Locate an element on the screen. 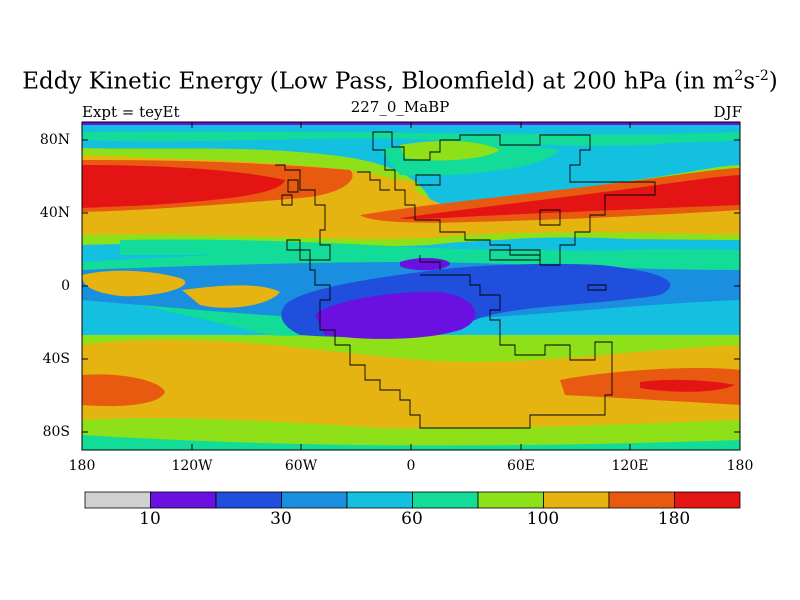 The width and height of the screenshot is (800, 600). colorbar is located at coordinates (412, 500).